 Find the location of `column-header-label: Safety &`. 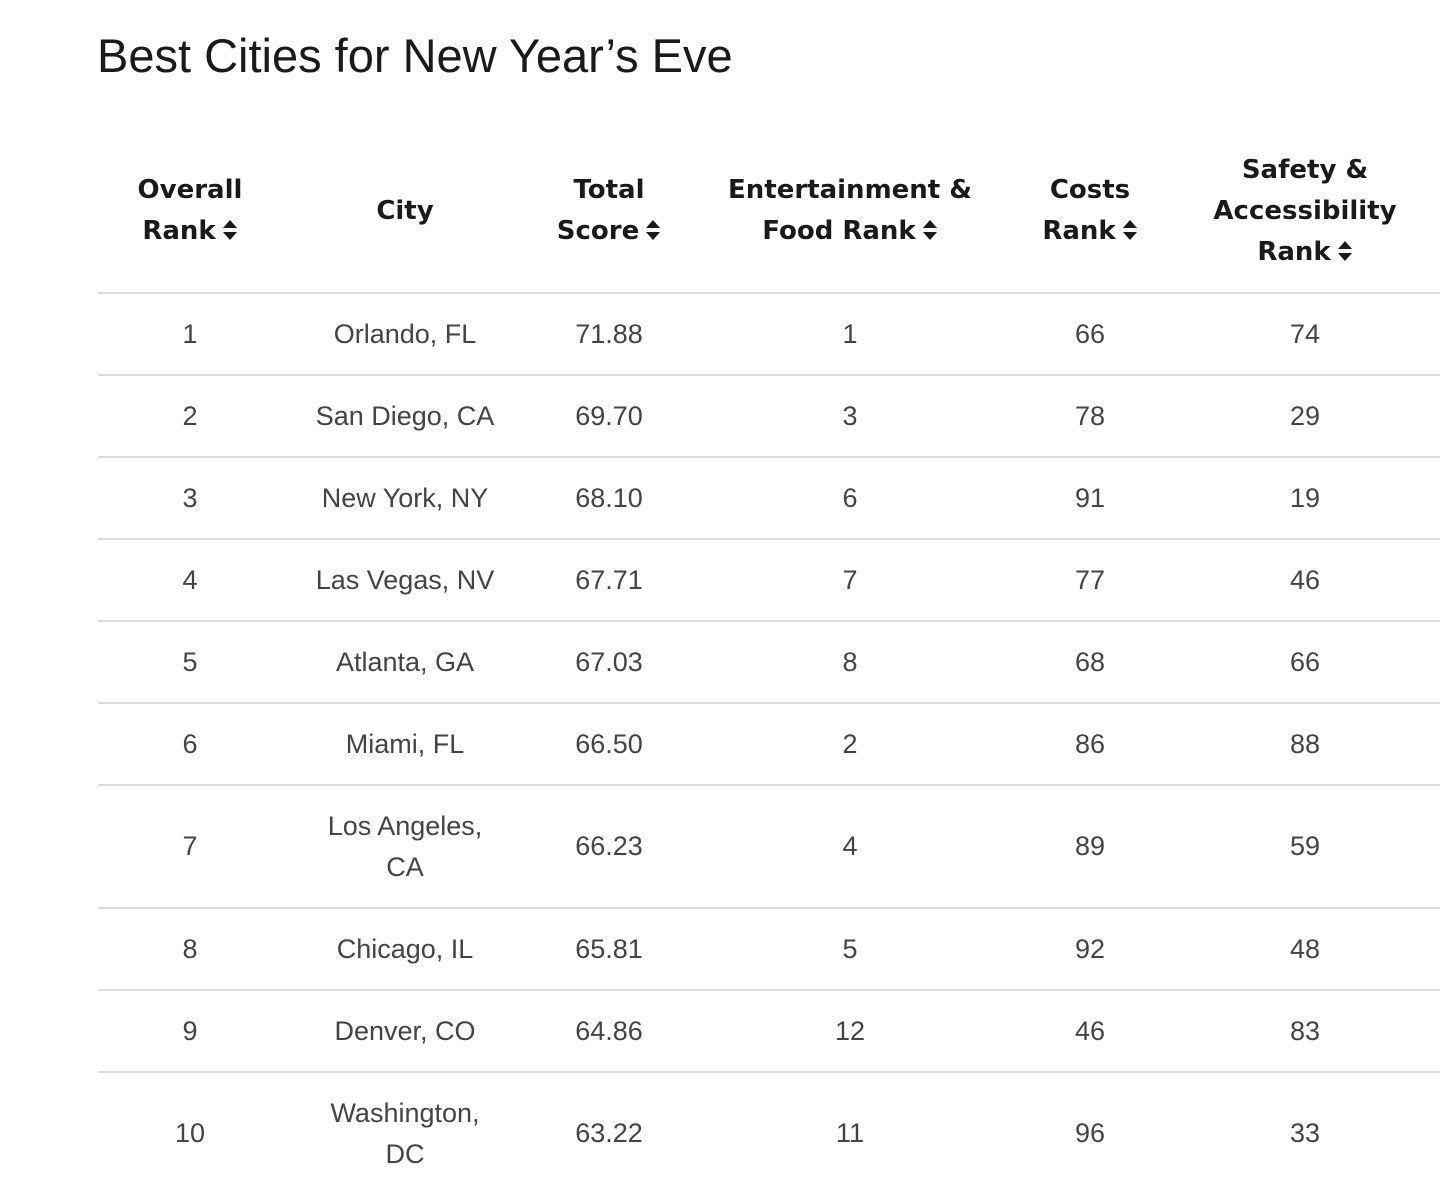

column-header-label: Safety & is located at coordinates (1305, 169).